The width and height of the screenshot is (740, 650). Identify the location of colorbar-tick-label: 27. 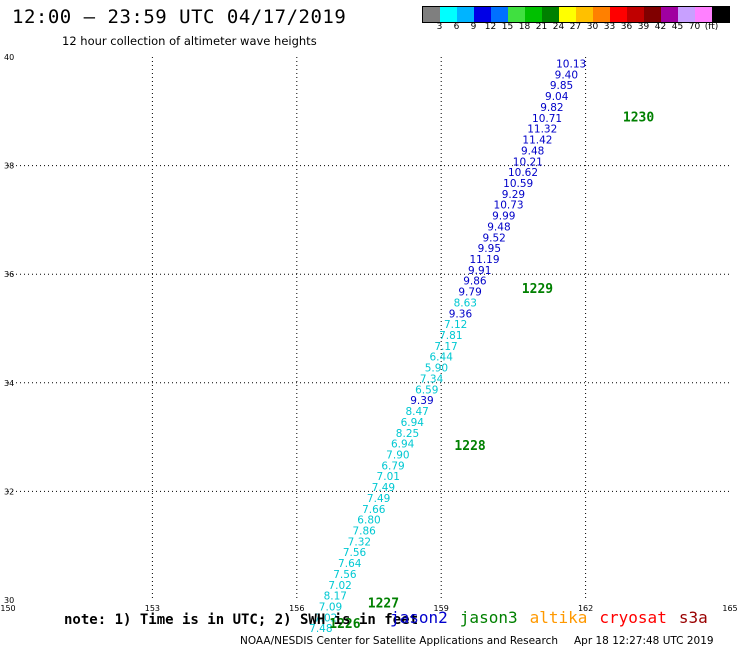
(575, 27).